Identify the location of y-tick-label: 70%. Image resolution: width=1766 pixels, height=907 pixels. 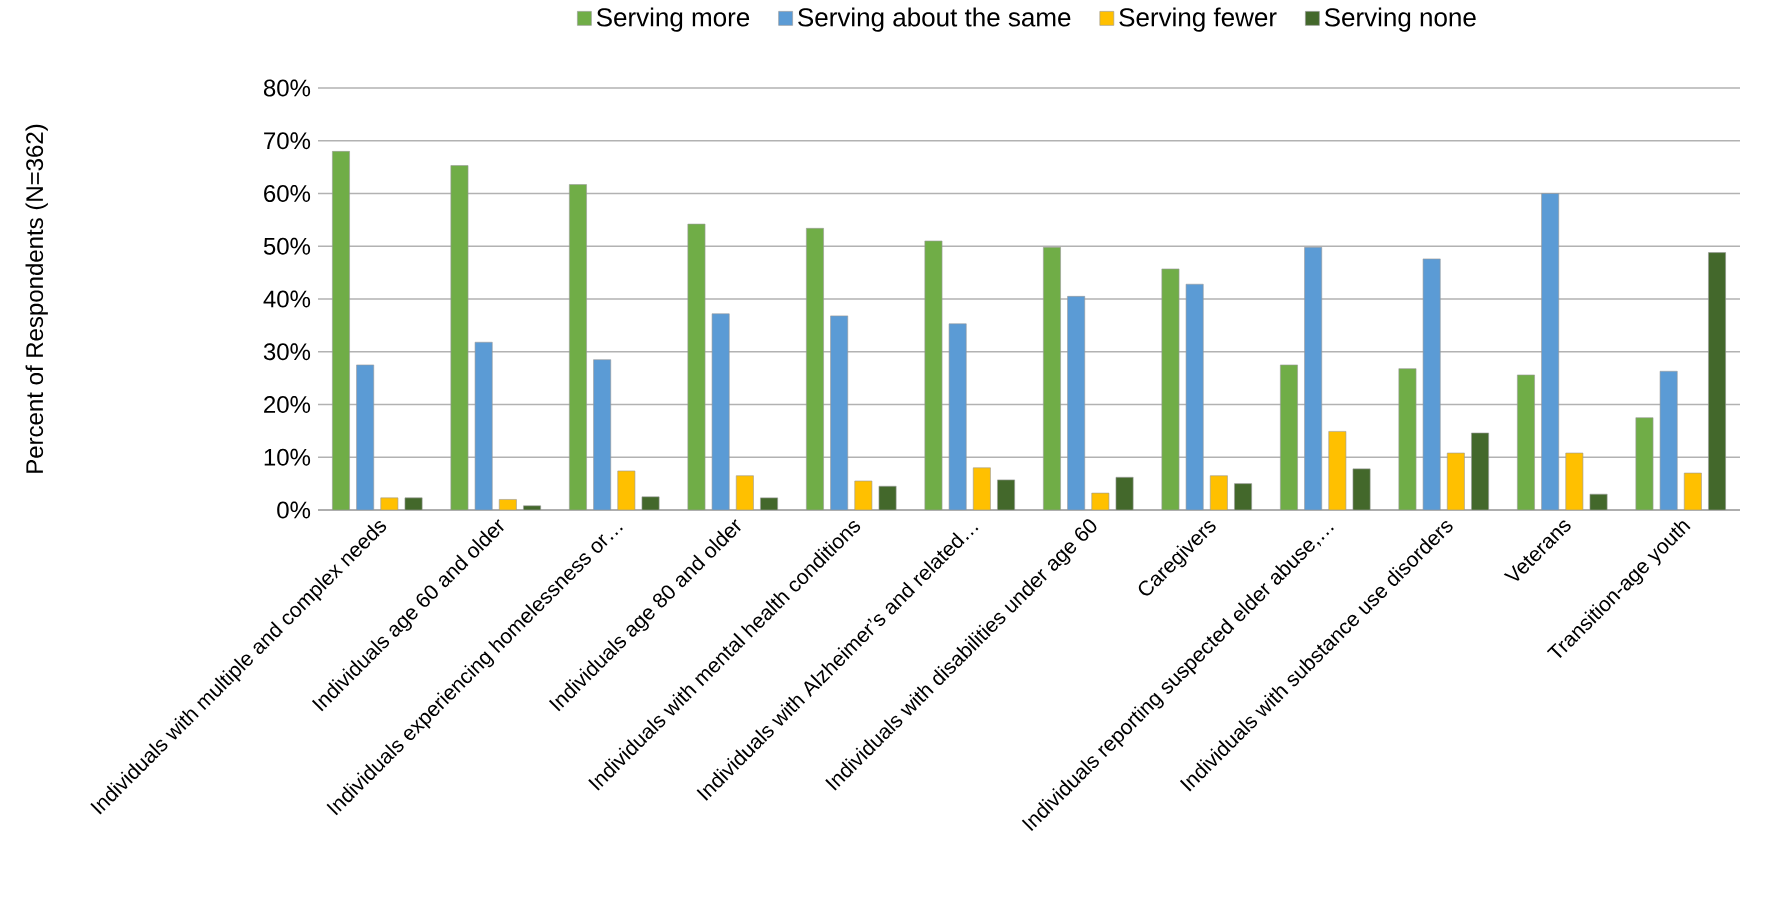
(287, 141).